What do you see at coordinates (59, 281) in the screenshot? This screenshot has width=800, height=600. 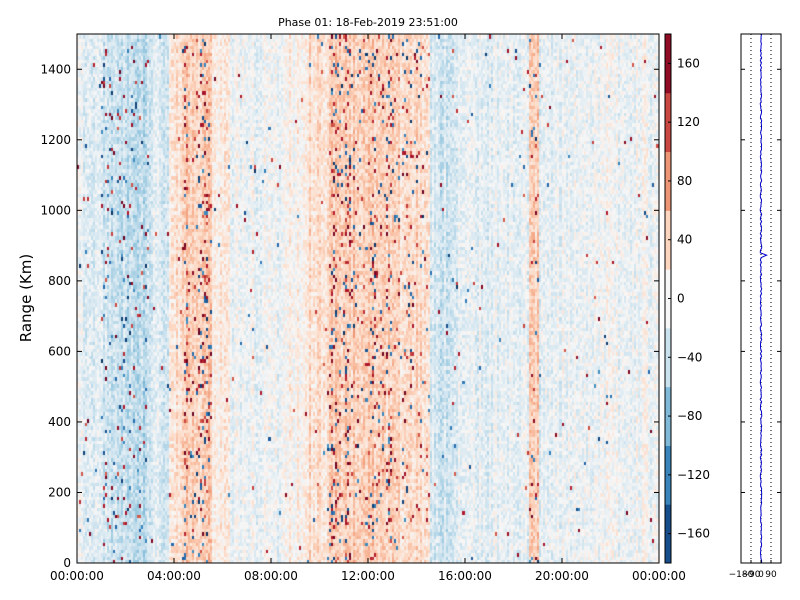 I see `y-tick-label: 800` at bounding box center [59, 281].